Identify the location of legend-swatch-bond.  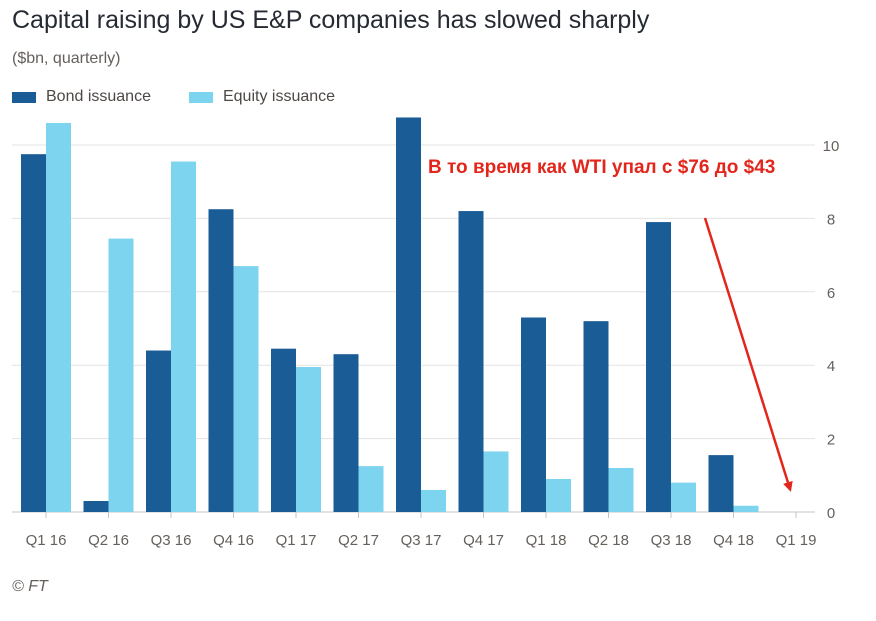
(24, 97).